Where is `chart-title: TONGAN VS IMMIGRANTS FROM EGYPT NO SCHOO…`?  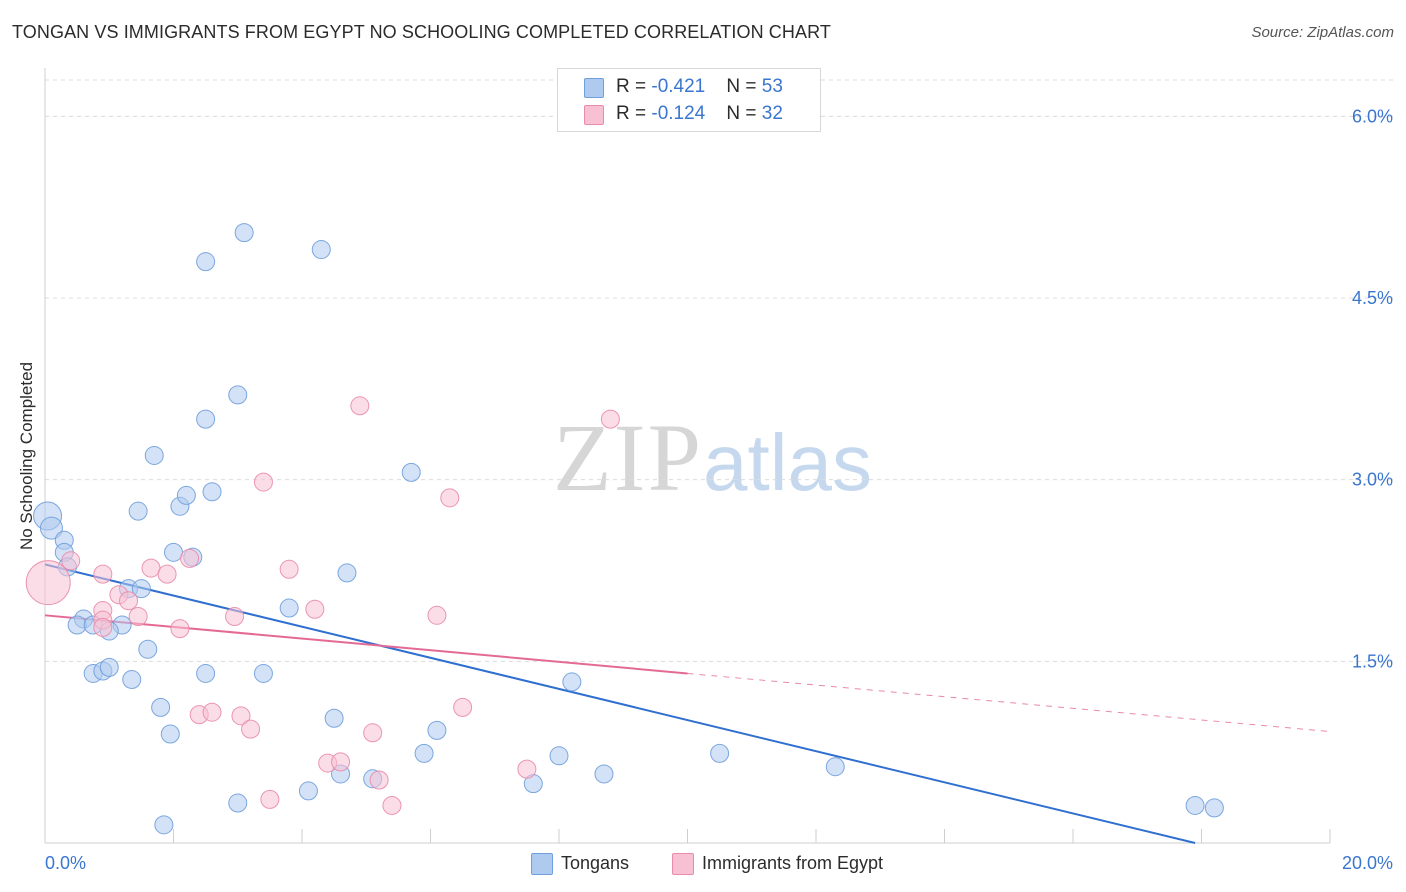
chart-title: TONGAN VS IMMIGRANTS FROM EGYPT NO SCHOO… is located at coordinates (421, 32).